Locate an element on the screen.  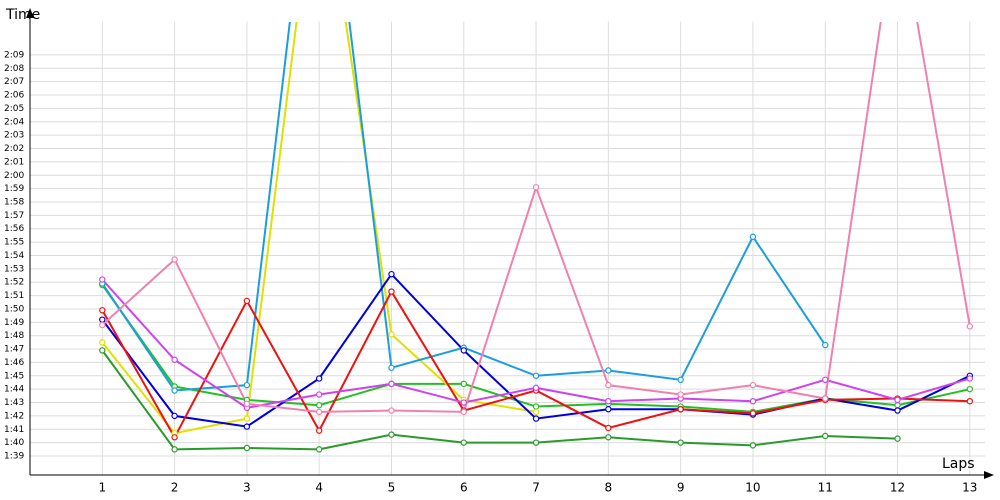
y-tick-label: 1:55 is located at coordinates (14, 243).